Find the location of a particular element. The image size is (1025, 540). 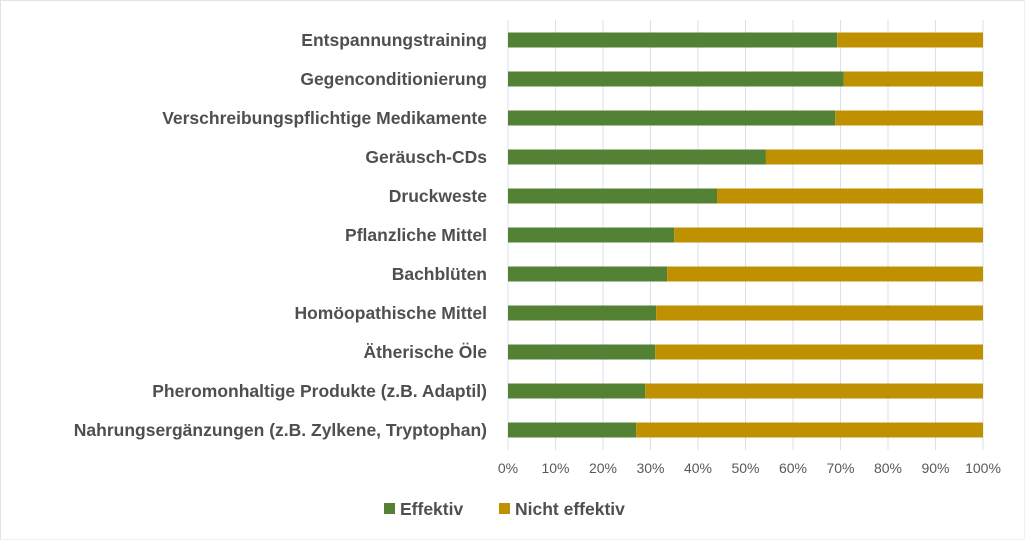

category-label: Bachblüten is located at coordinates (439, 274).